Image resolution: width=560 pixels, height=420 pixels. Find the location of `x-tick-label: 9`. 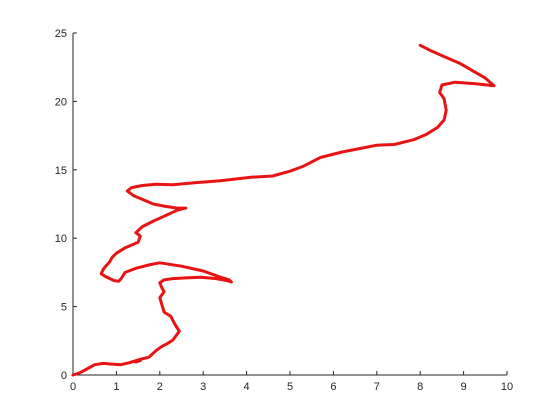

x-tick-label: 9 is located at coordinates (464, 387).